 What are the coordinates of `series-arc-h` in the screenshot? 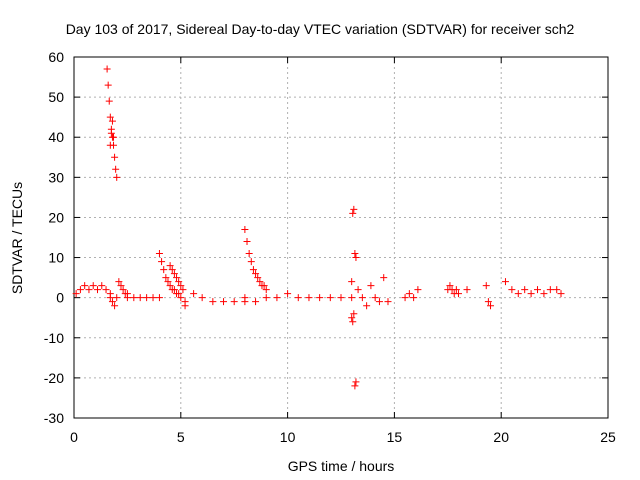 It's located at (255, 259).